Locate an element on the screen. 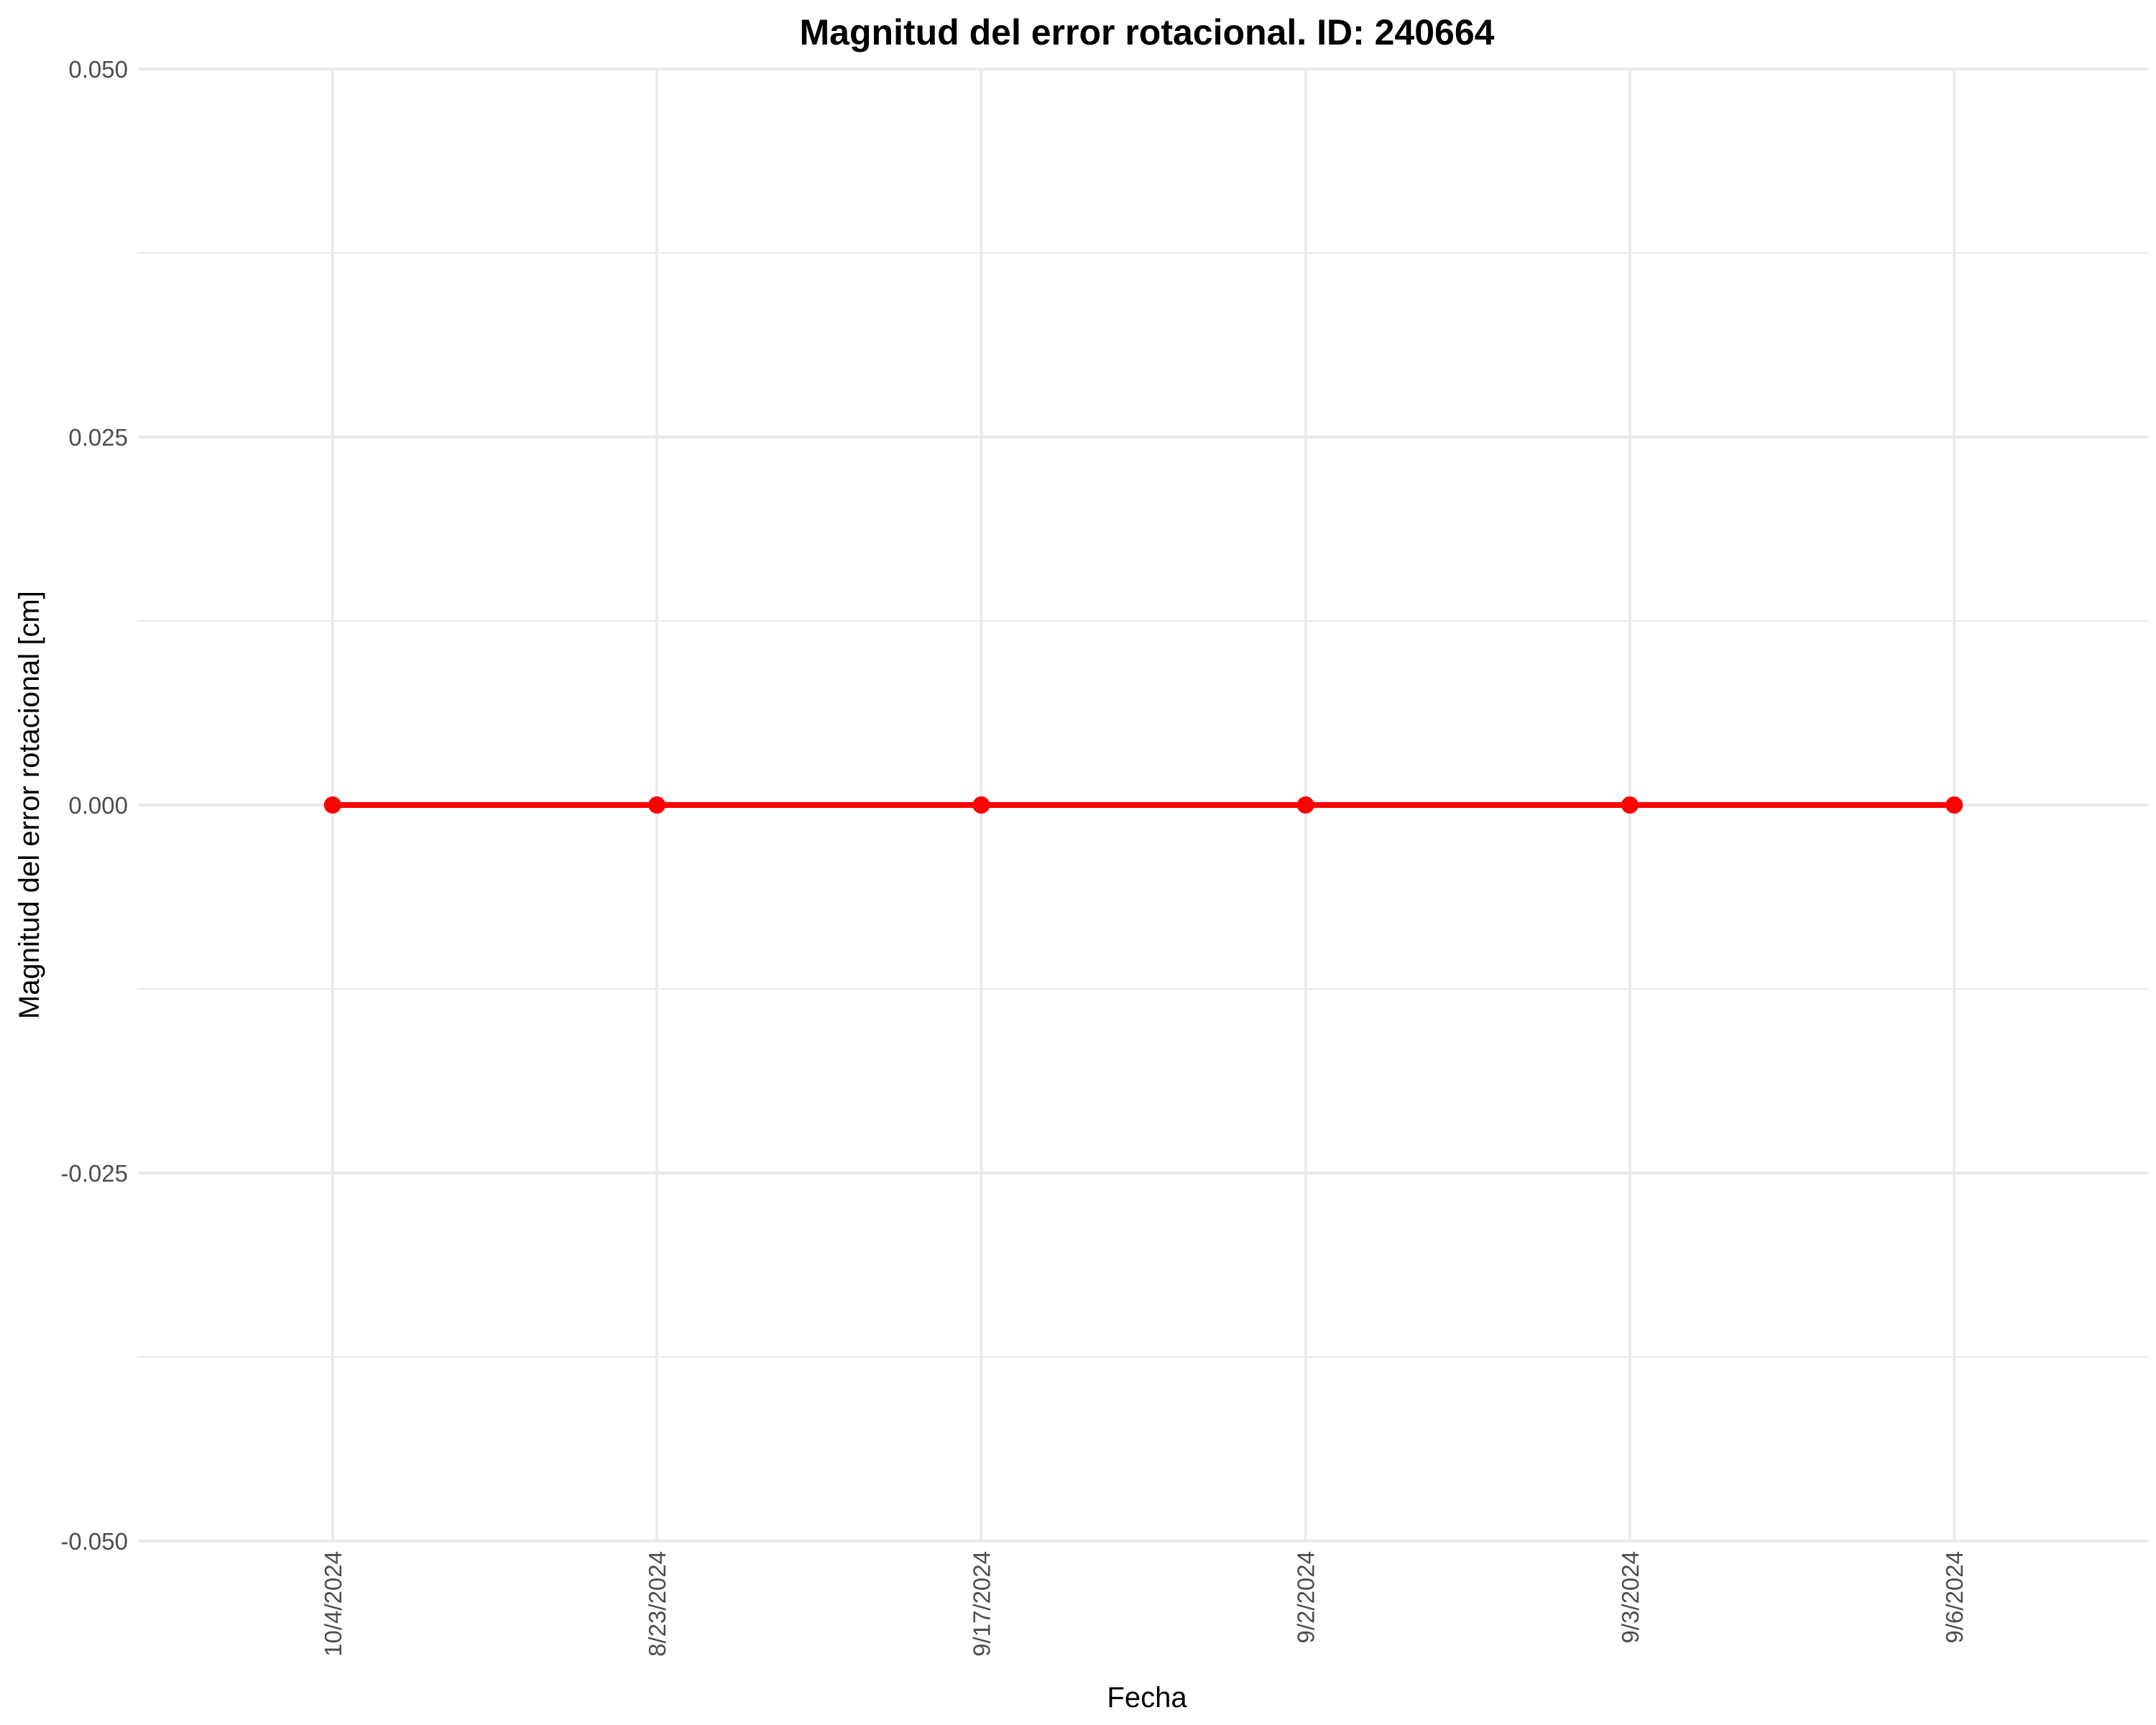 Image resolution: width=2156 pixels, height=1725 pixels. series-layer is located at coordinates (1143, 805).